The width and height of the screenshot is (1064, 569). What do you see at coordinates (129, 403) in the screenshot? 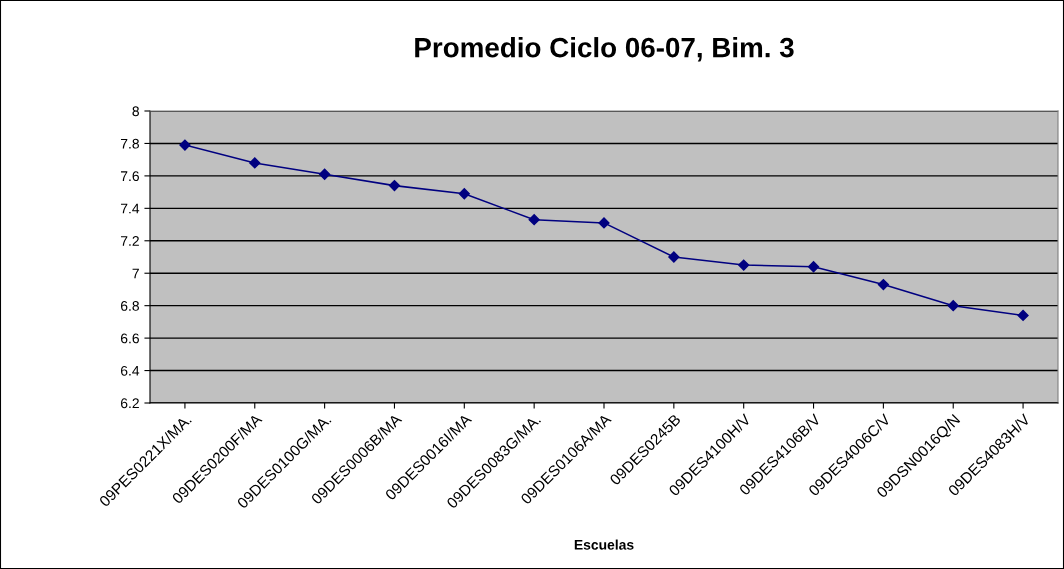
I see `y-tick-label: 6.2` at bounding box center [129, 403].